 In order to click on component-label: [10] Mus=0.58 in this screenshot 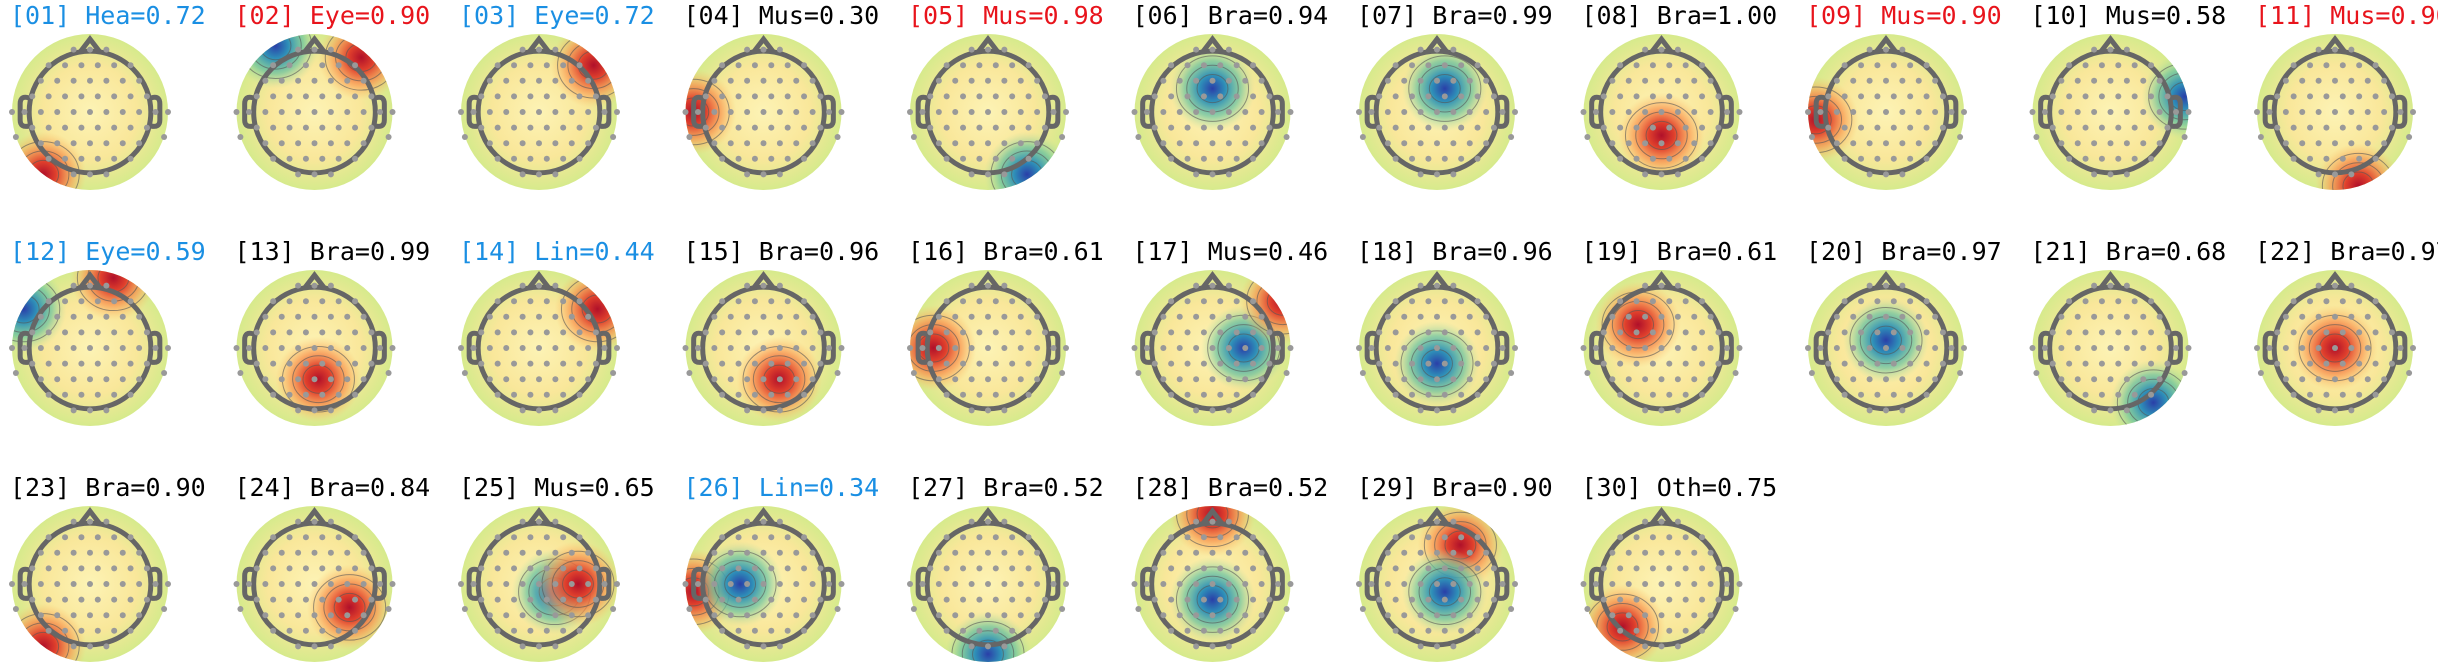, I will do `click(2129, 15)`.